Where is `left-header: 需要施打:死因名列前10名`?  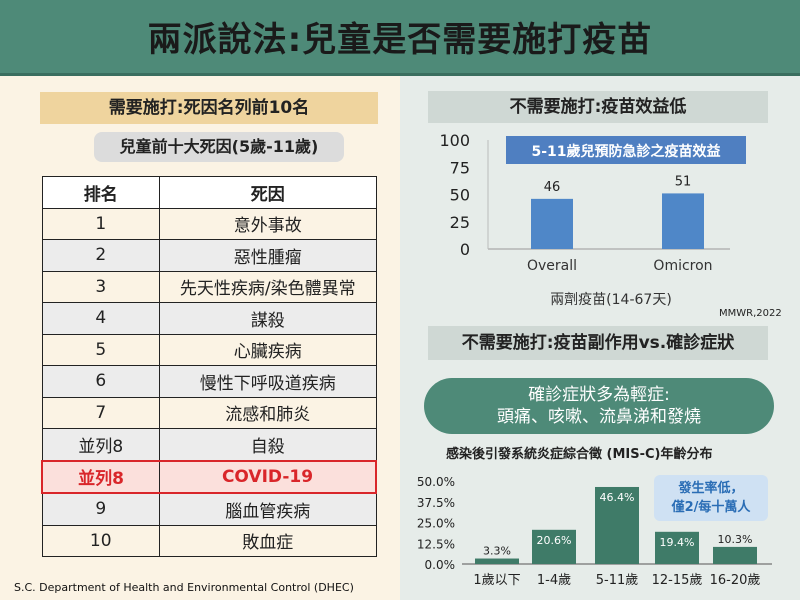
left-header: 需要施打:死因名列前10名 is located at coordinates (209, 108).